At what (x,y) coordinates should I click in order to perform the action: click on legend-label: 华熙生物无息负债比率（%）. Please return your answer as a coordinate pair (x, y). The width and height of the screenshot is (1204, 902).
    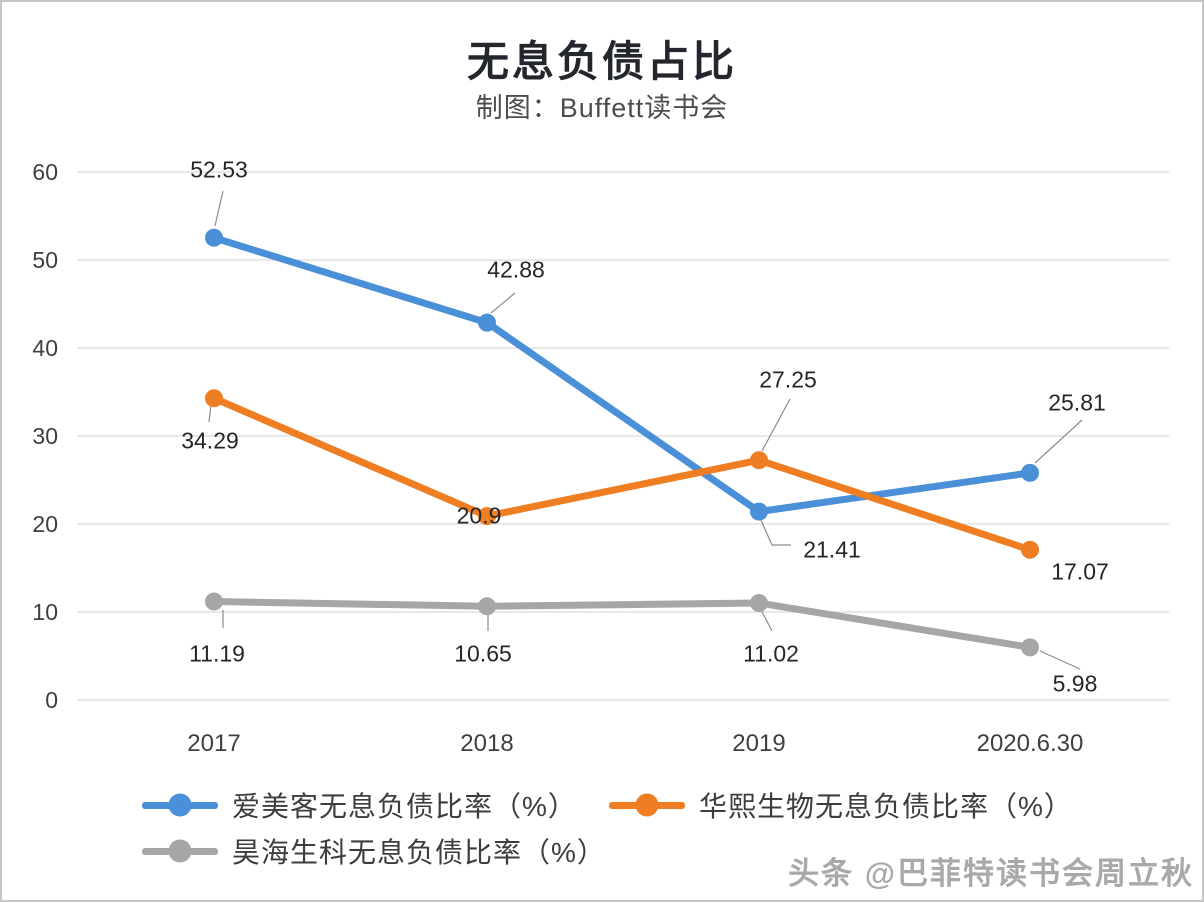
    Looking at the image, I should click on (886, 806).